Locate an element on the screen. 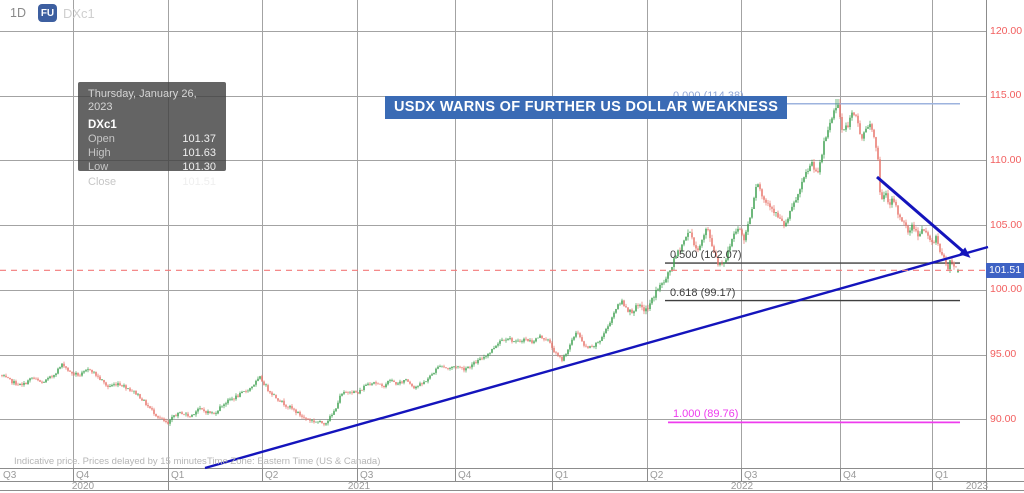  year-tick-2020: 2020 is located at coordinates (83, 486).